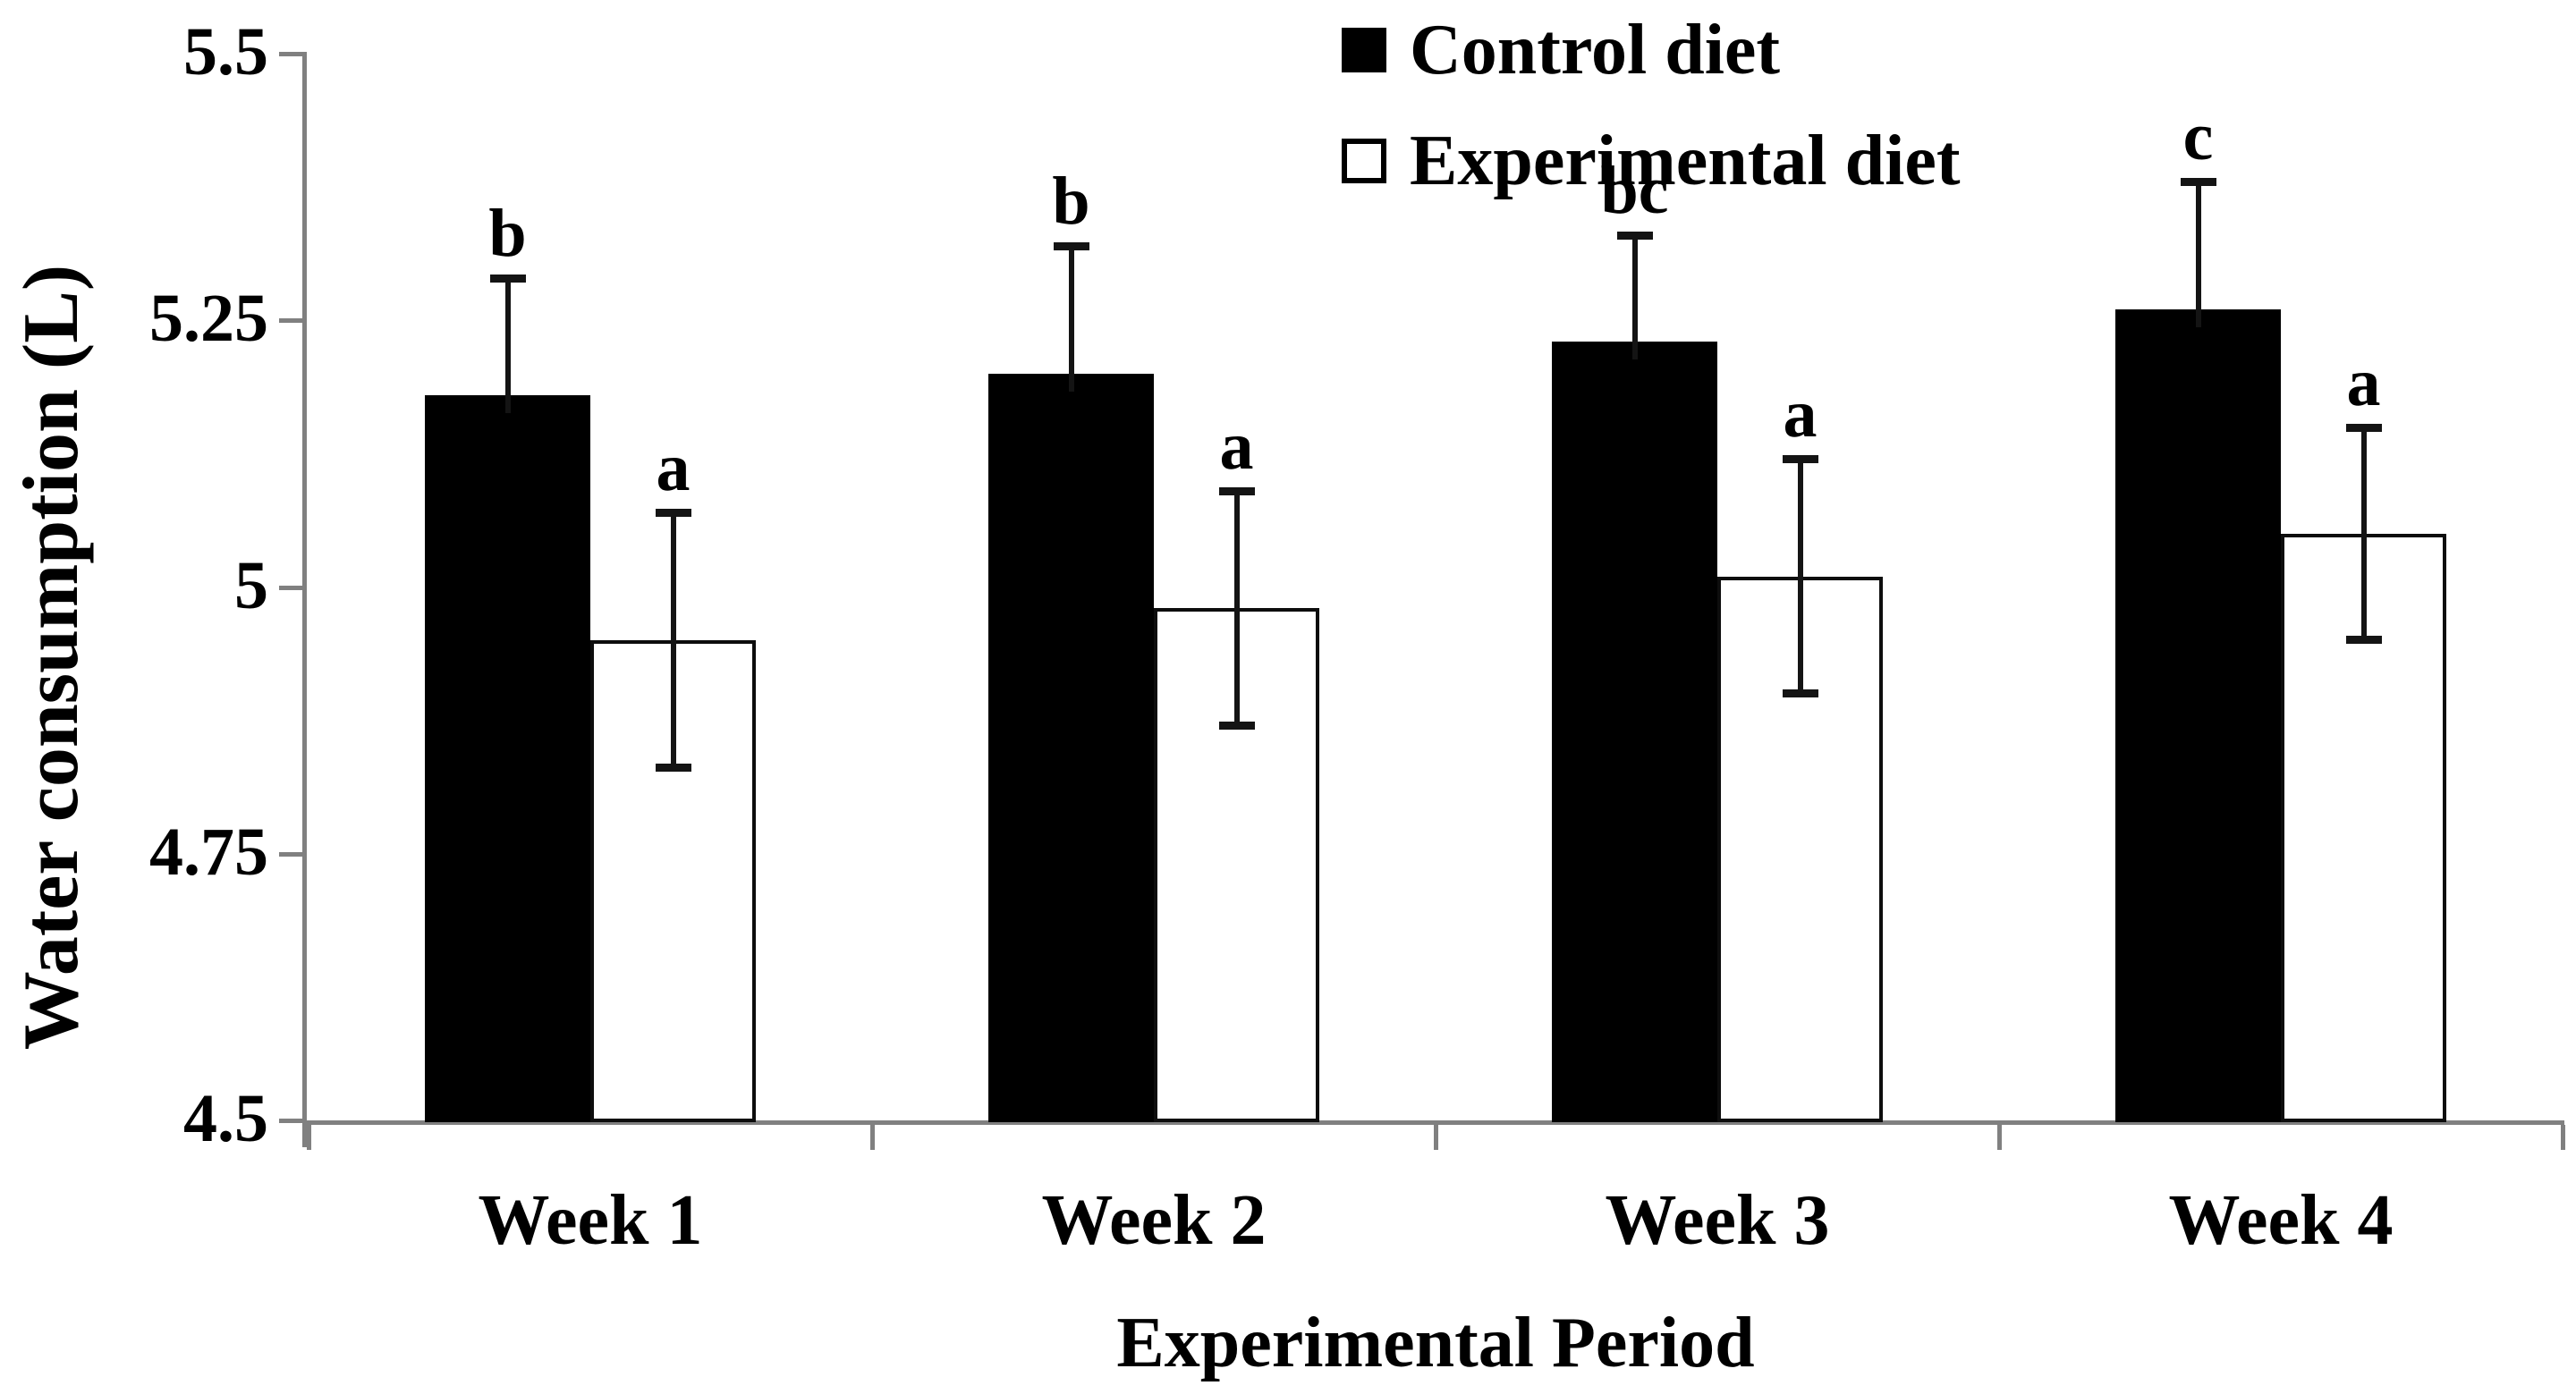 Image resolution: width=2576 pixels, height=1394 pixels. What do you see at coordinates (1364, 50) in the screenshot?
I see `filled-square-icon` at bounding box center [1364, 50].